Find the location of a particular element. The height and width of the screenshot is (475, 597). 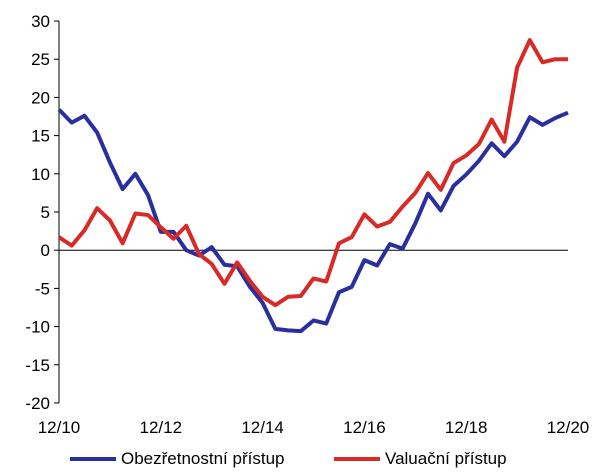

legend: Obezřetnostní přístup Valuační přístup is located at coordinates (298, 459).